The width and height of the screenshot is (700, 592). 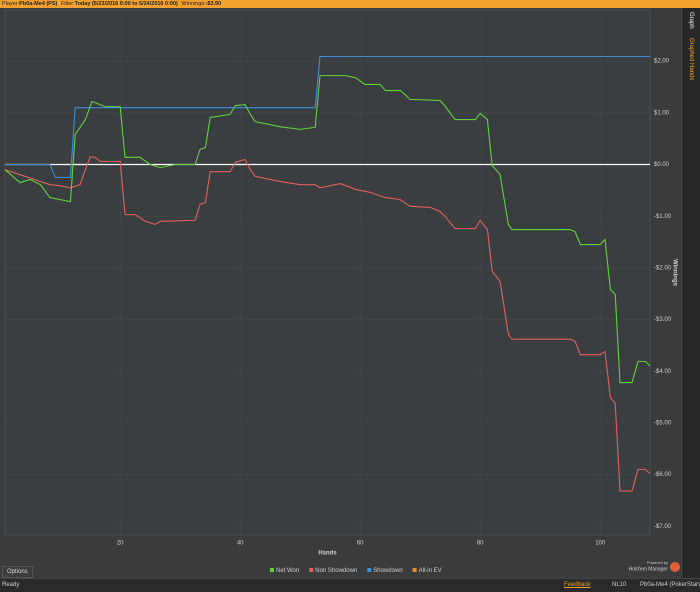 I want to click on x-axis-label: Hands, so click(x=327, y=554).